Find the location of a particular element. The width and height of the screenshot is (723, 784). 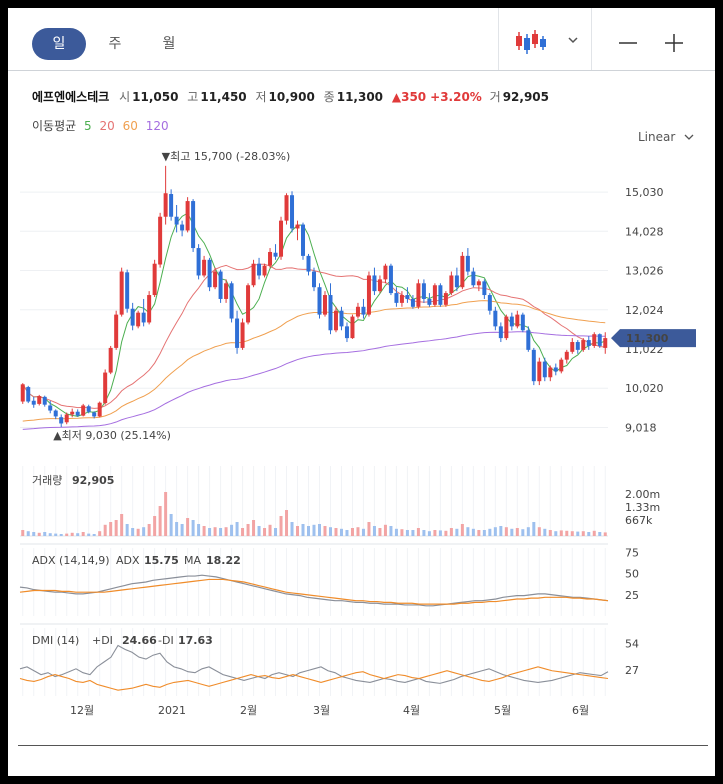

adx-legend-value: 15.75 is located at coordinates (161, 560).